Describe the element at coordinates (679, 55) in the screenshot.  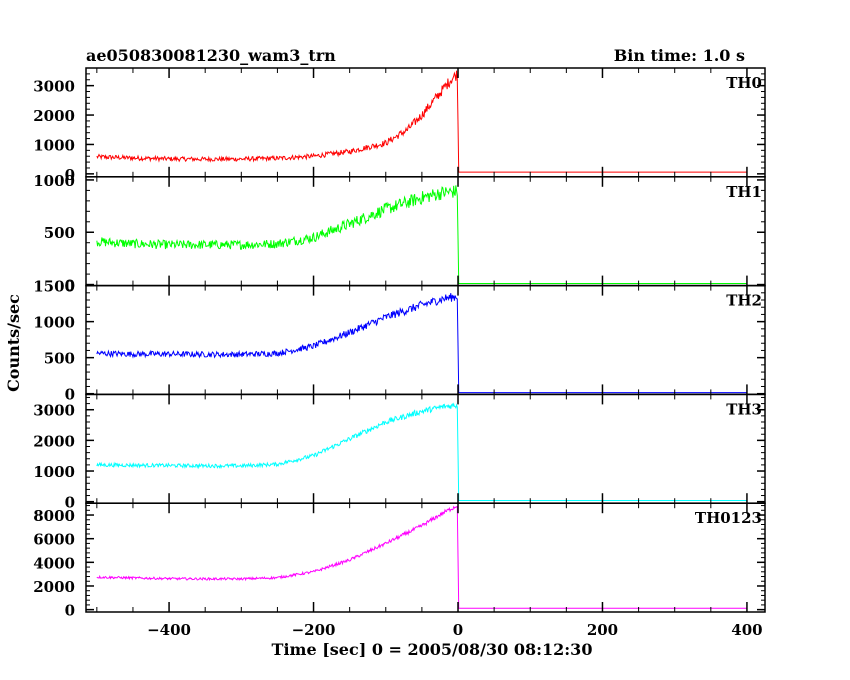
I see `bin-time-label: Bin time: 1.0 s` at that location.